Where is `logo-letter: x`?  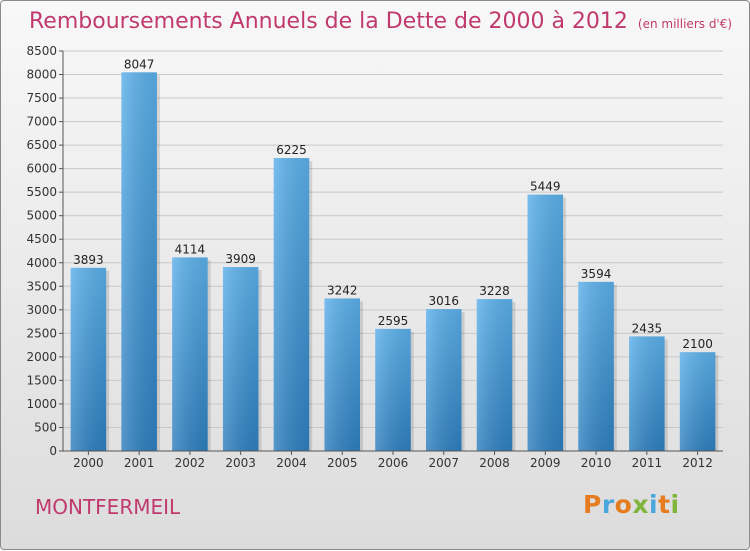 logo-letter: x is located at coordinates (640, 504).